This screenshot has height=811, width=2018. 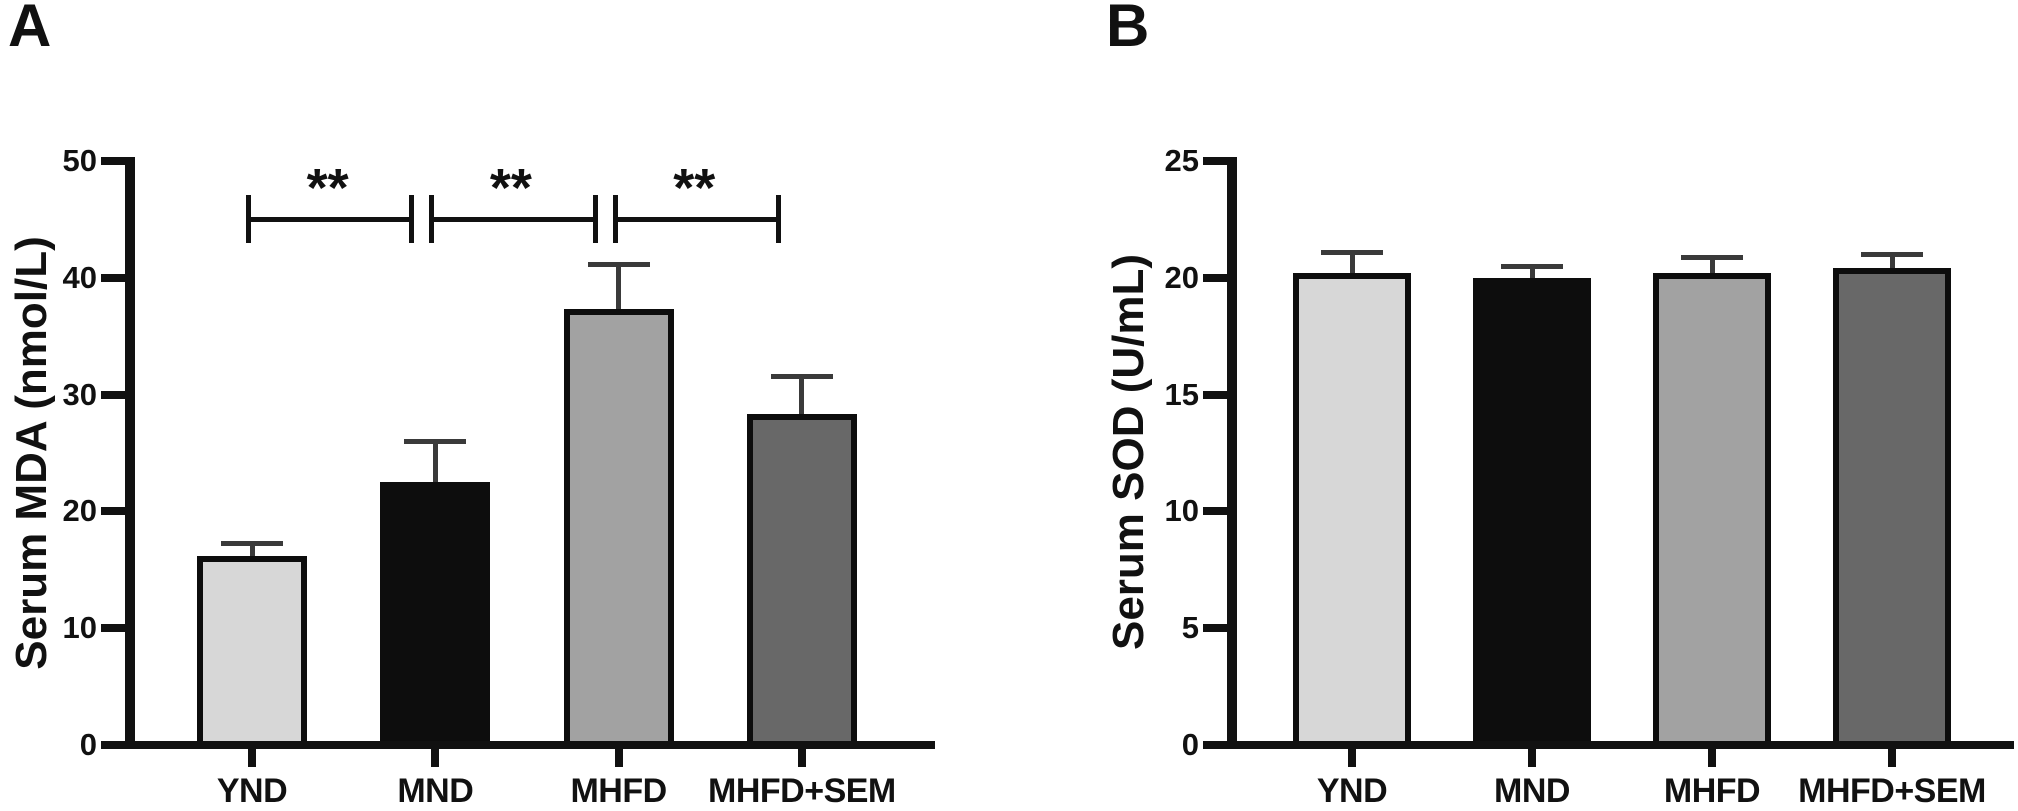 What do you see at coordinates (1181, 160) in the screenshot?
I see `y-tick-label: 25` at bounding box center [1181, 160].